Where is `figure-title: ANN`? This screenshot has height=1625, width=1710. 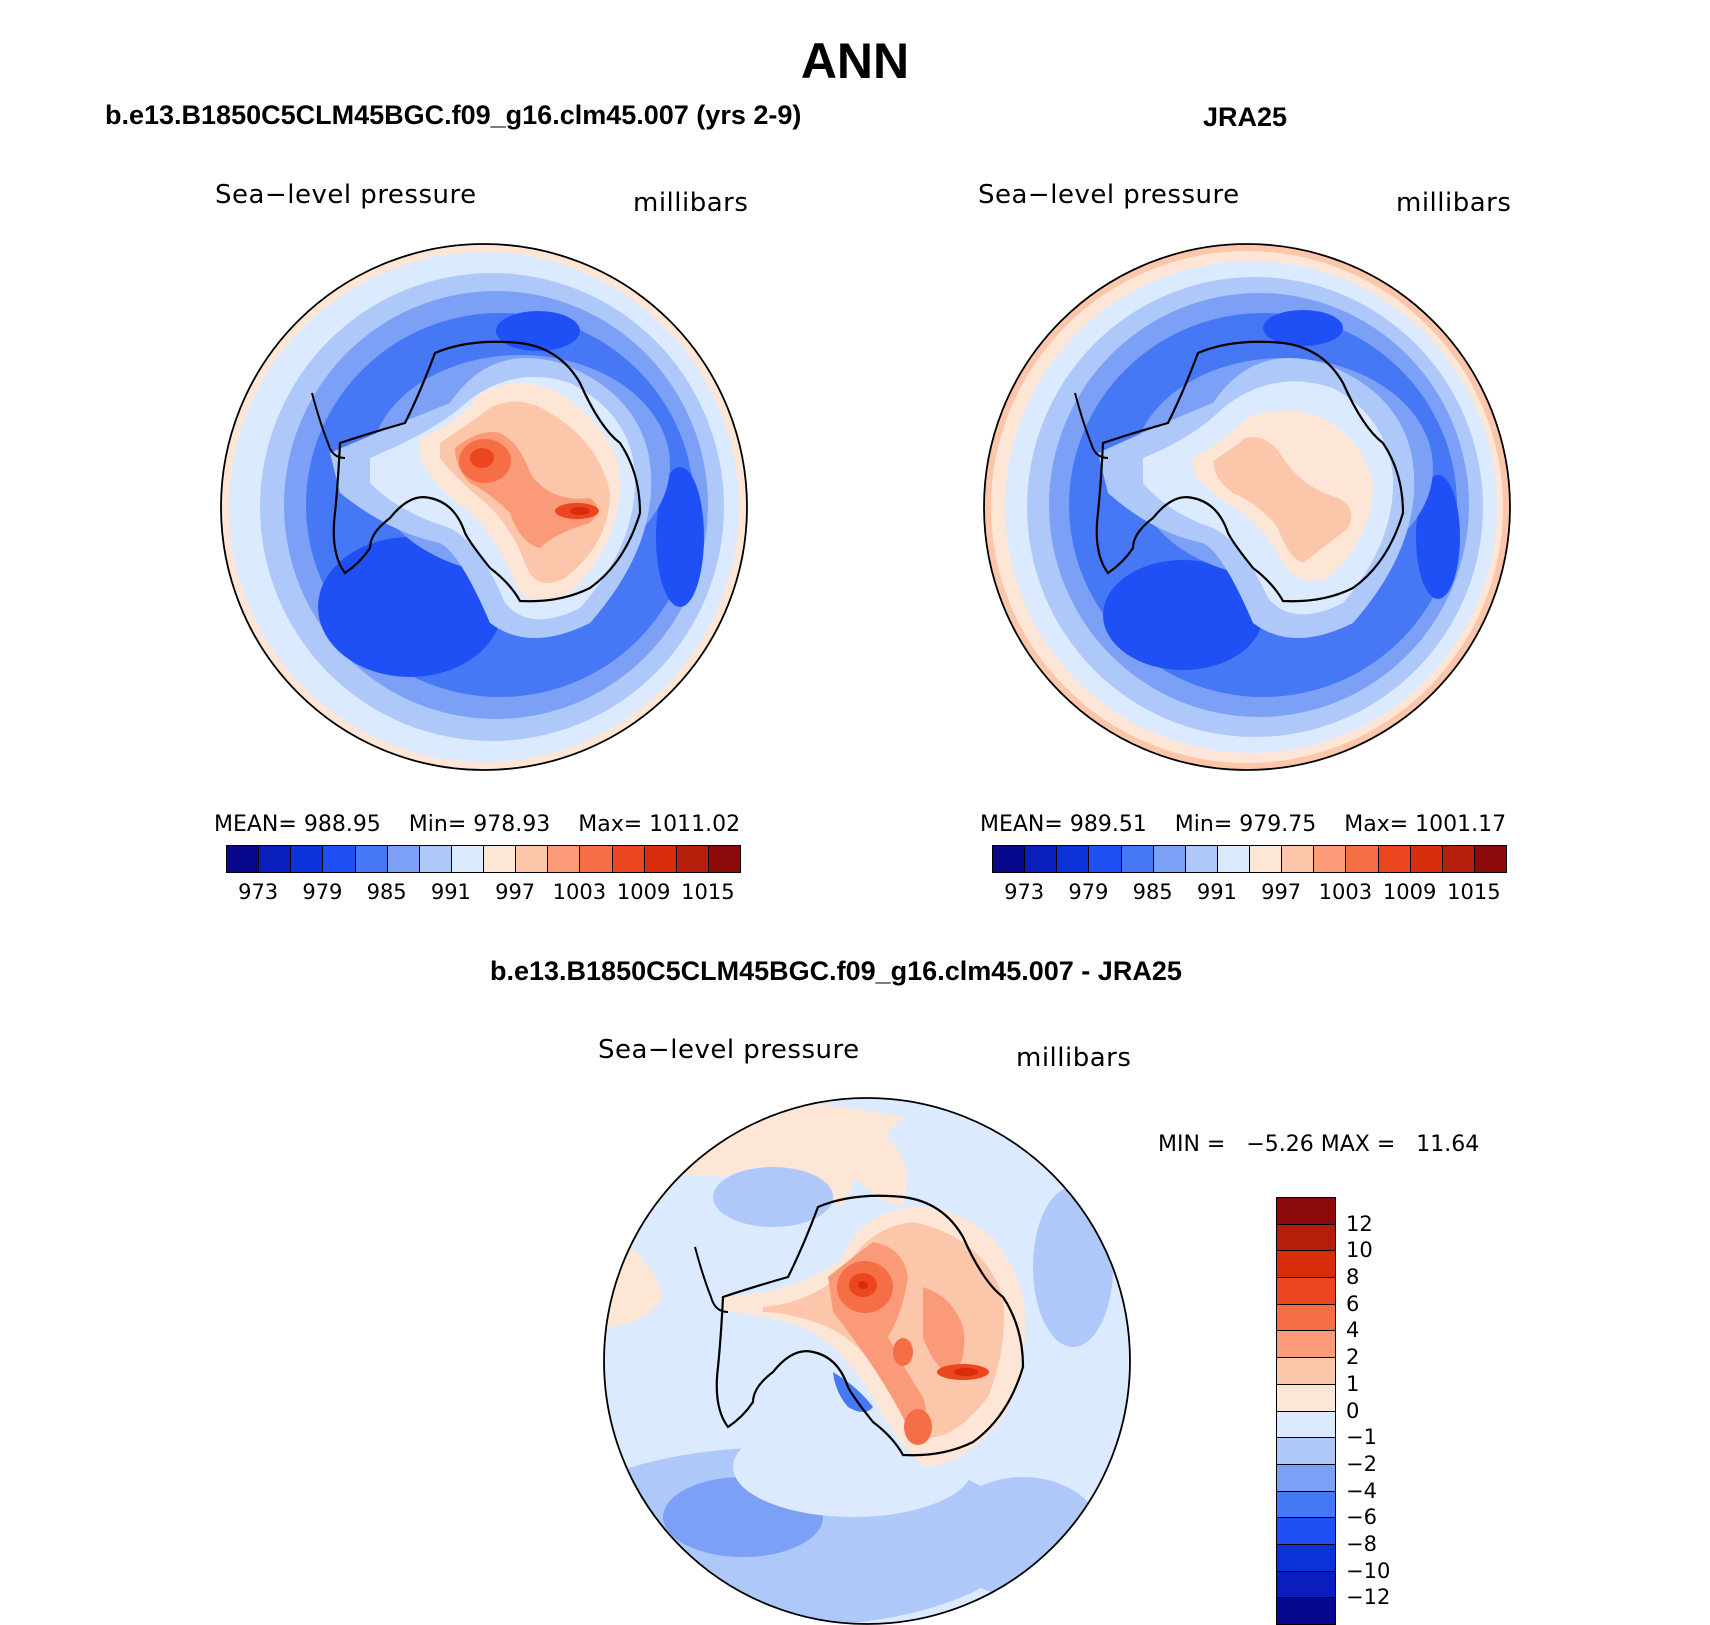
figure-title: ANN is located at coordinates (855, 61).